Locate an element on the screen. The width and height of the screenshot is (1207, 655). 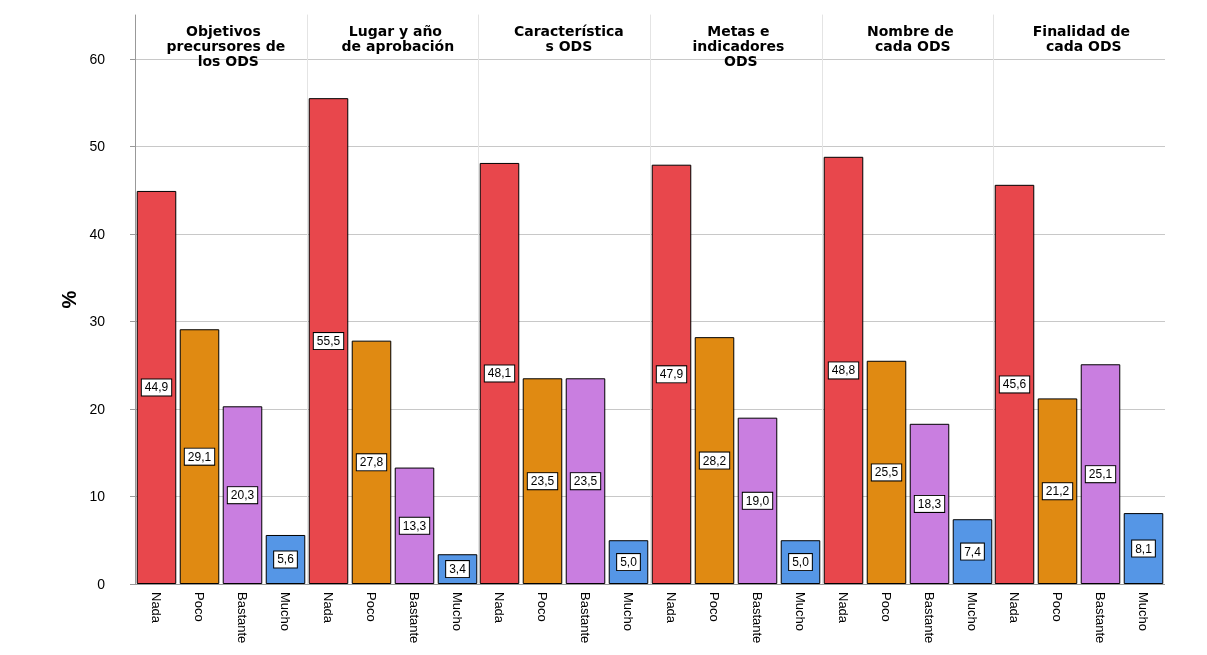
data-label: 20,3 is located at coordinates (242, 495).